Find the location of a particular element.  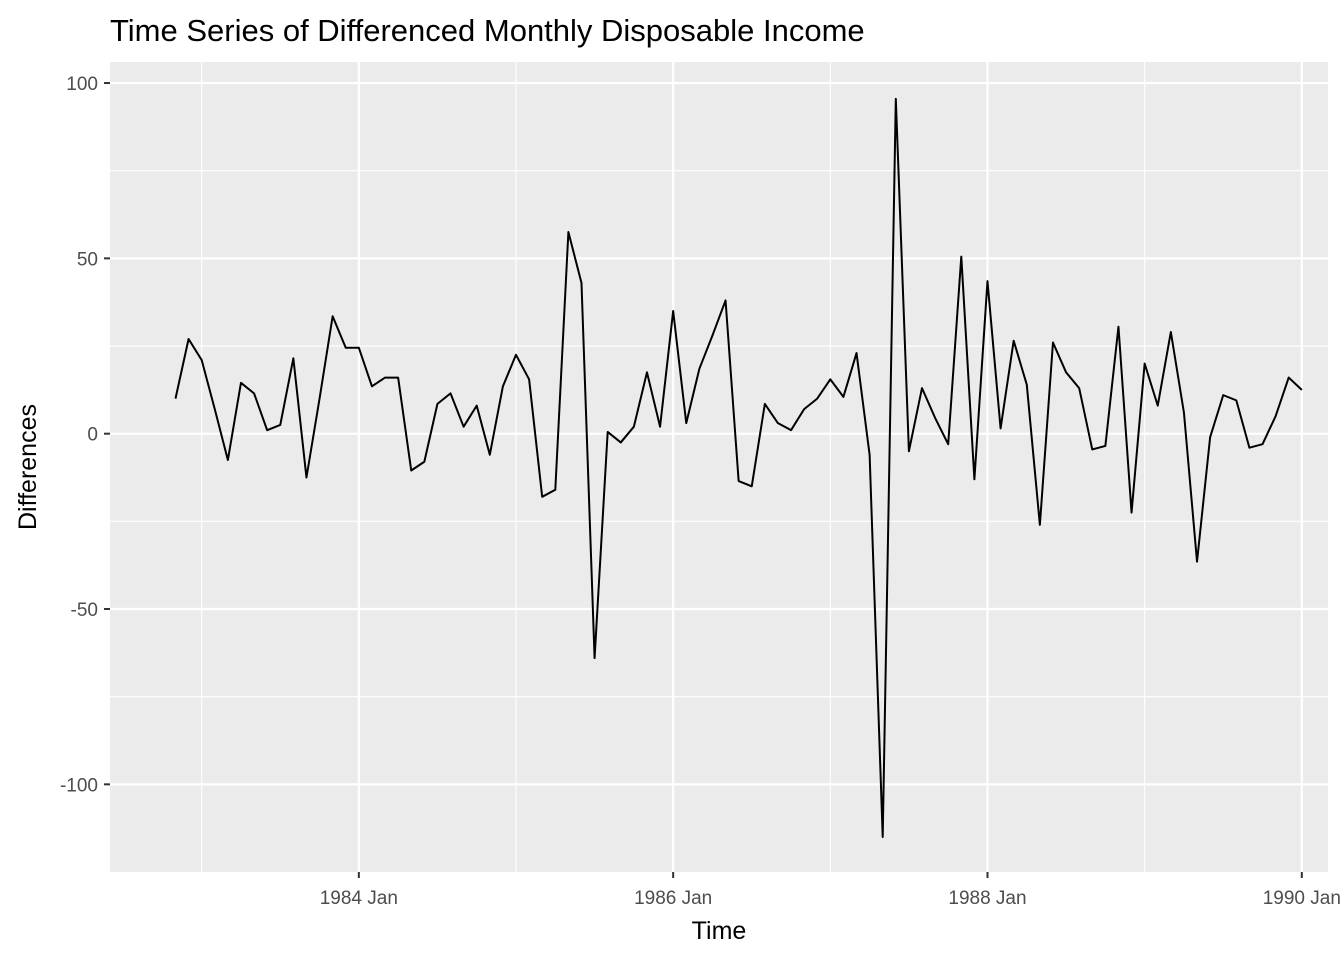

y-tick-label: 0 is located at coordinates (92, 435).